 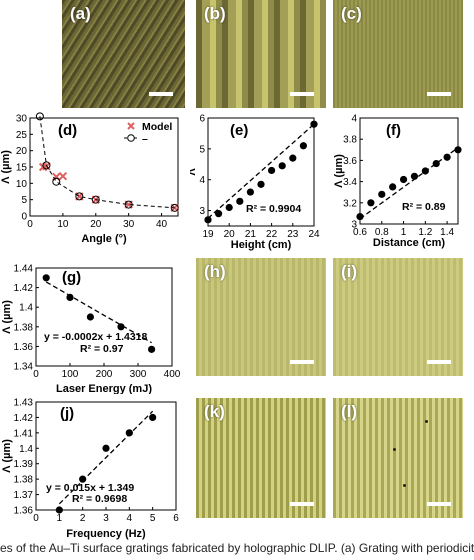 I want to click on data-point-model, so click(x=63, y=176).